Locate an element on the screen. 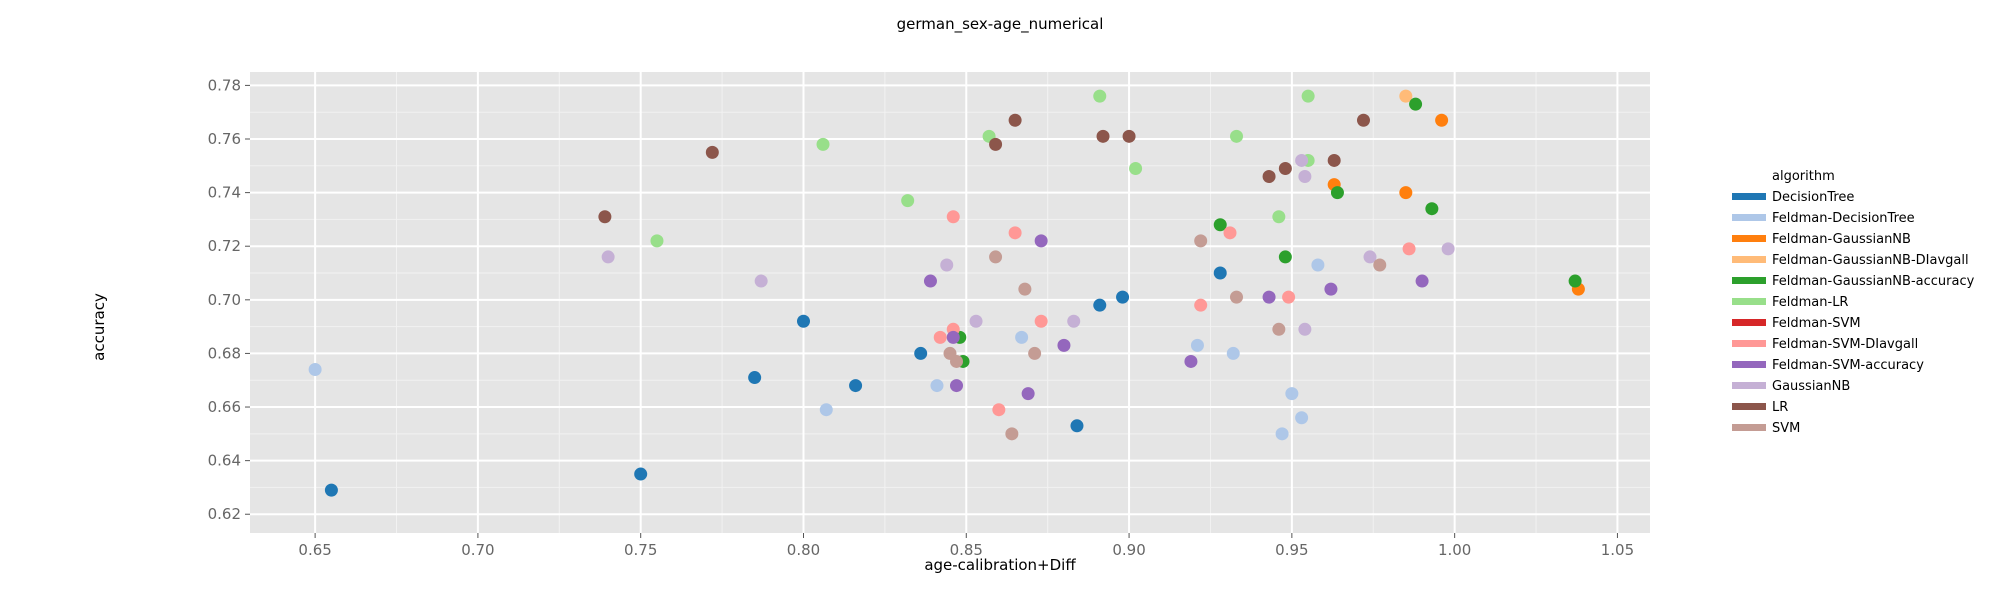  series-svm is located at coordinates (1165, 337).